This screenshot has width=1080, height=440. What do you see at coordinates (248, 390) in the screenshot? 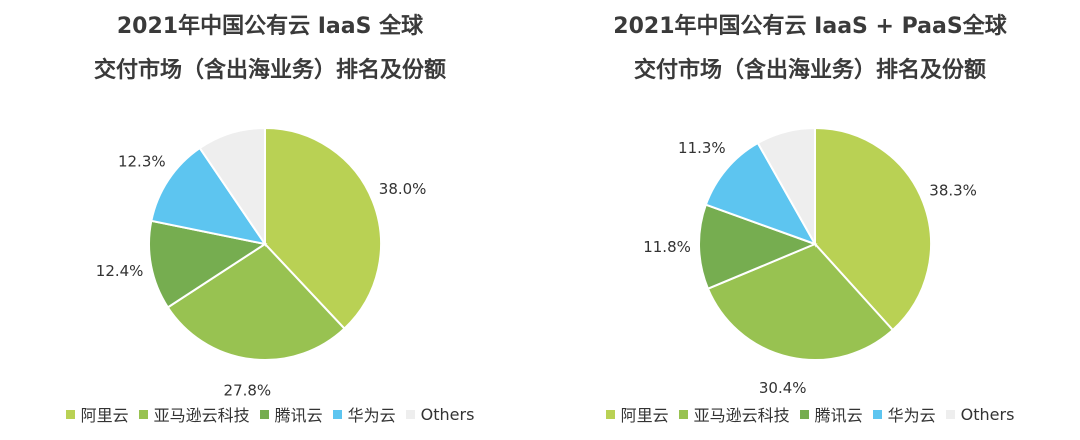
I see `data-label-amazon: 27.8%` at bounding box center [248, 390].